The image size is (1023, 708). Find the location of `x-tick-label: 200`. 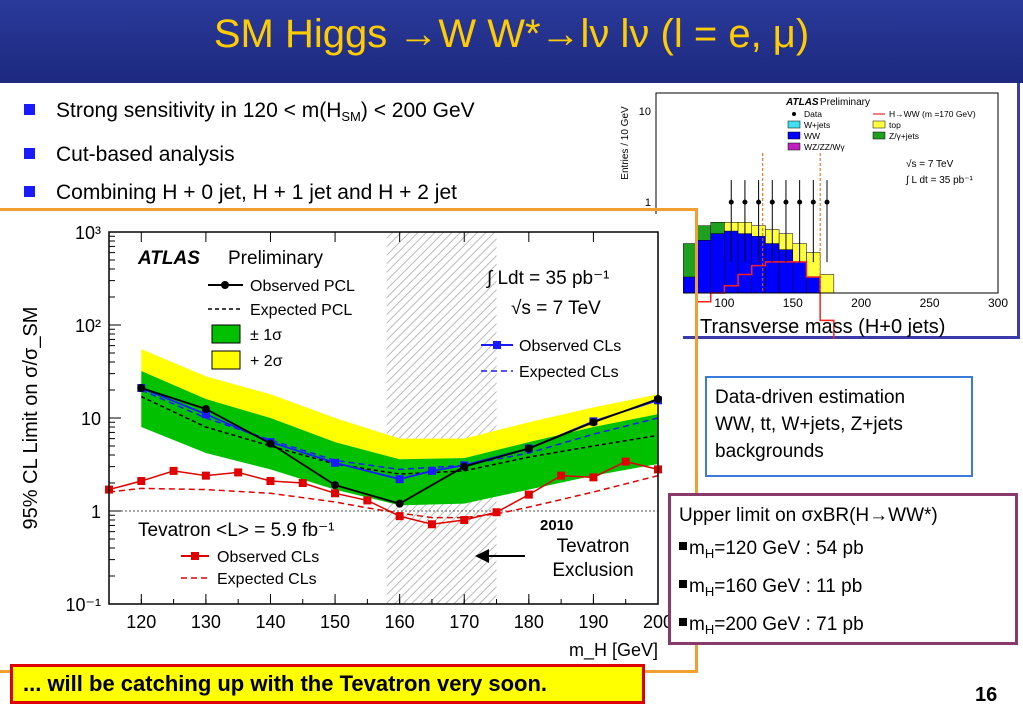

x-tick-label: 200 is located at coordinates (658, 622).